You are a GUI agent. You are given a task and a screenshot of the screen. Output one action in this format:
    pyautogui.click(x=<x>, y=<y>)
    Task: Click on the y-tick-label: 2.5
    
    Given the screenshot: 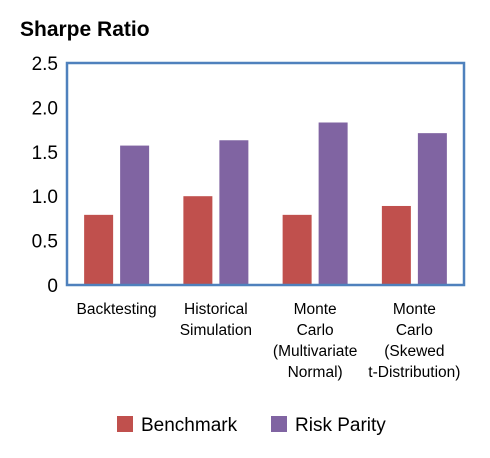 What is the action you would take?
    pyautogui.click(x=45, y=64)
    